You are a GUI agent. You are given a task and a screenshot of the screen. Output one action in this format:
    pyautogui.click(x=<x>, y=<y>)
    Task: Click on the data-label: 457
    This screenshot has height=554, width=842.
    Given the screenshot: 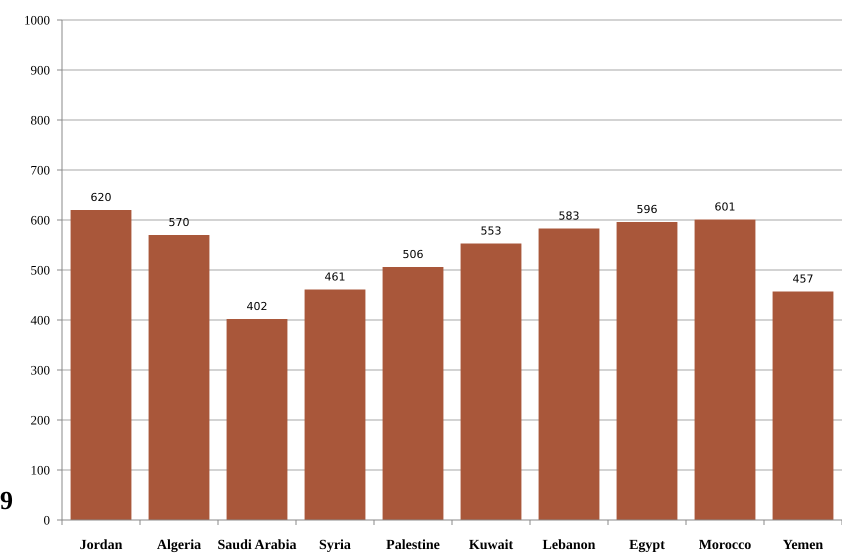 What is the action you would take?
    pyautogui.click(x=803, y=279)
    